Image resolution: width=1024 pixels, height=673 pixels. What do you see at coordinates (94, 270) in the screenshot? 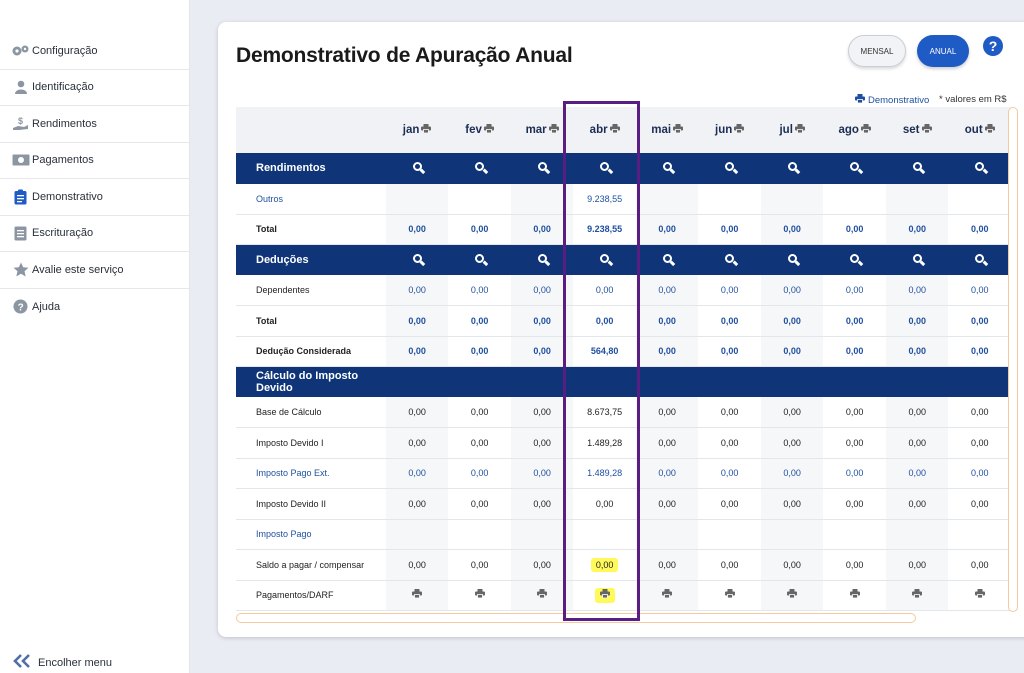
I see `sidebar-item-avalie: Avalie este serviço` at bounding box center [94, 270].